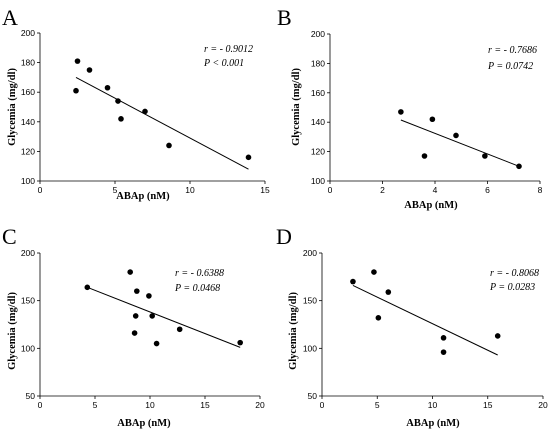  What do you see at coordinates (223, 63) in the screenshot?
I see `p-value: P < 0.001` at bounding box center [223, 63].